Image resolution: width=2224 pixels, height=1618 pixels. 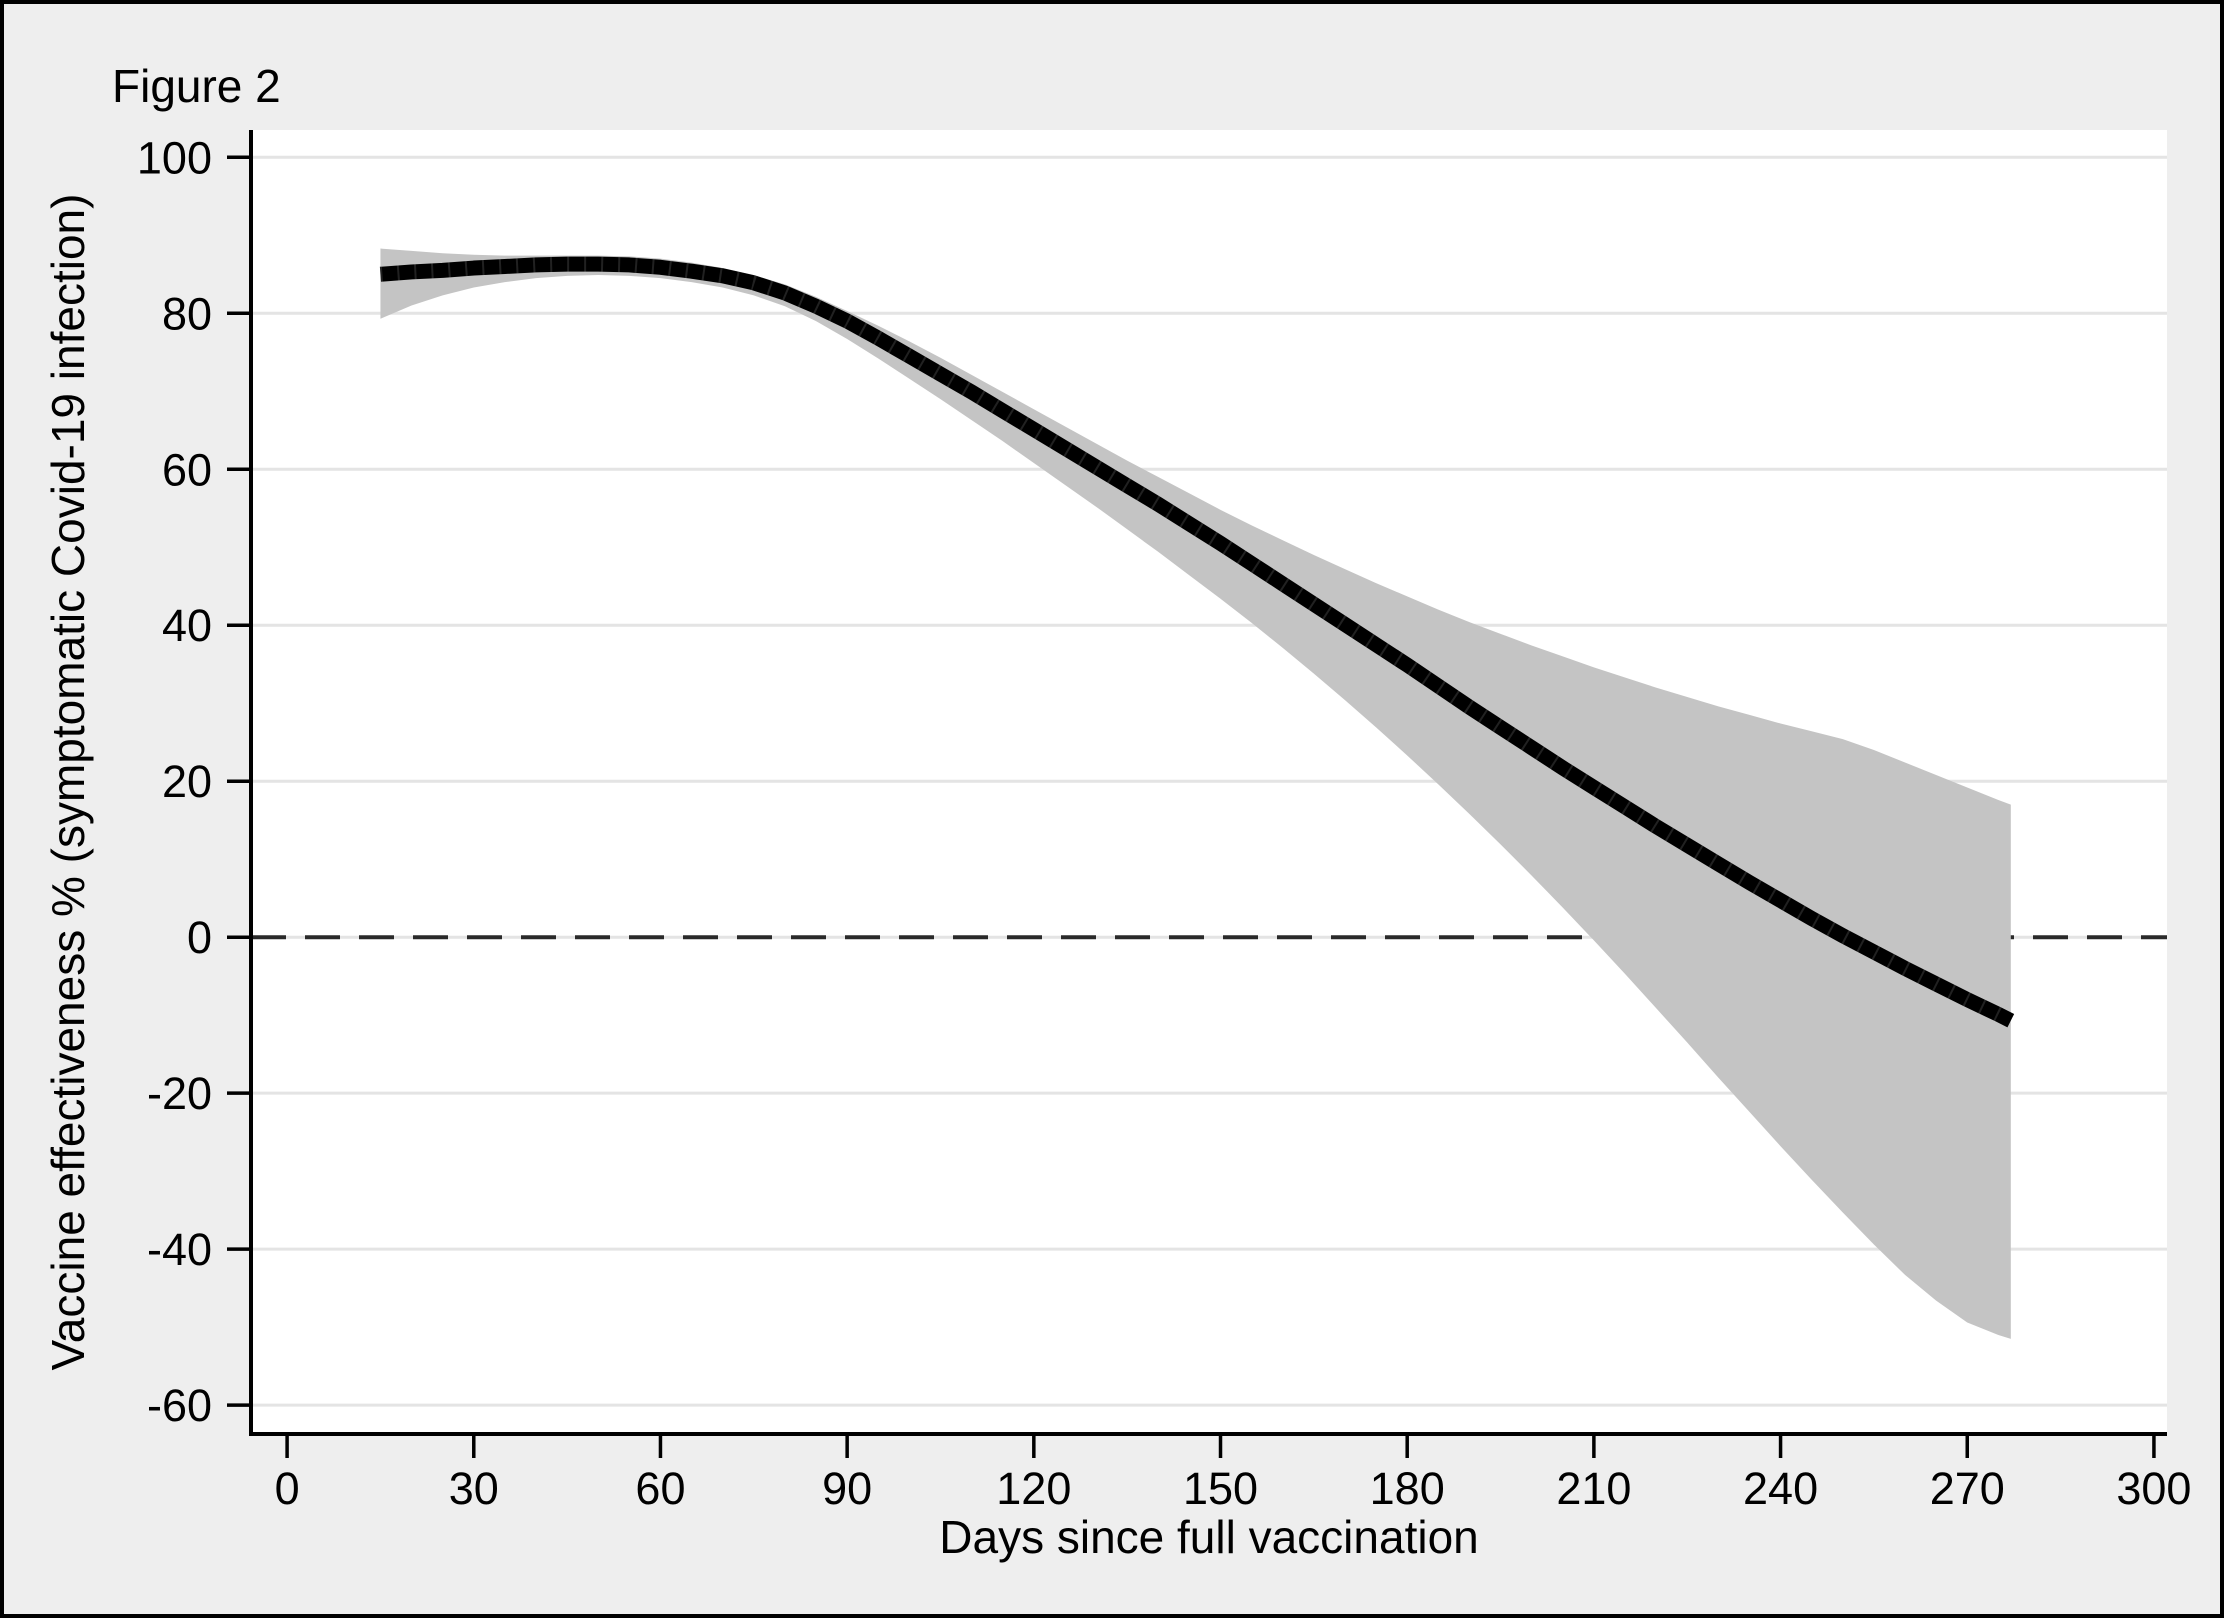 I want to click on x-tick-label-300: 300, so click(x=2153, y=1488).